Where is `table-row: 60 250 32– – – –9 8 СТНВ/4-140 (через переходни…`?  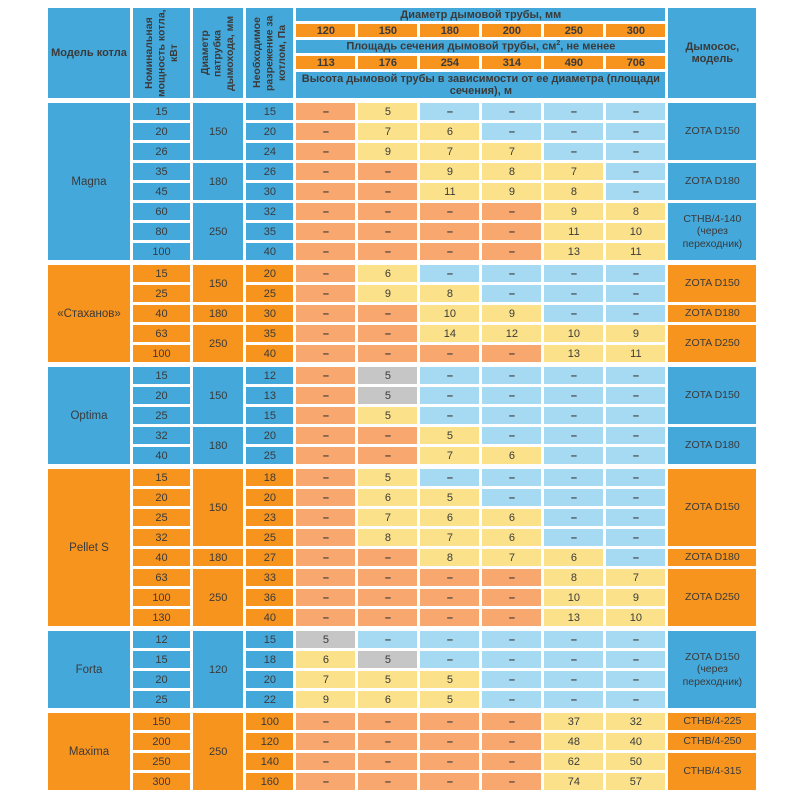 table-row: 60 250 32– – – –9 8 СТНВ/4-140 (через переходни… is located at coordinates (402, 231).